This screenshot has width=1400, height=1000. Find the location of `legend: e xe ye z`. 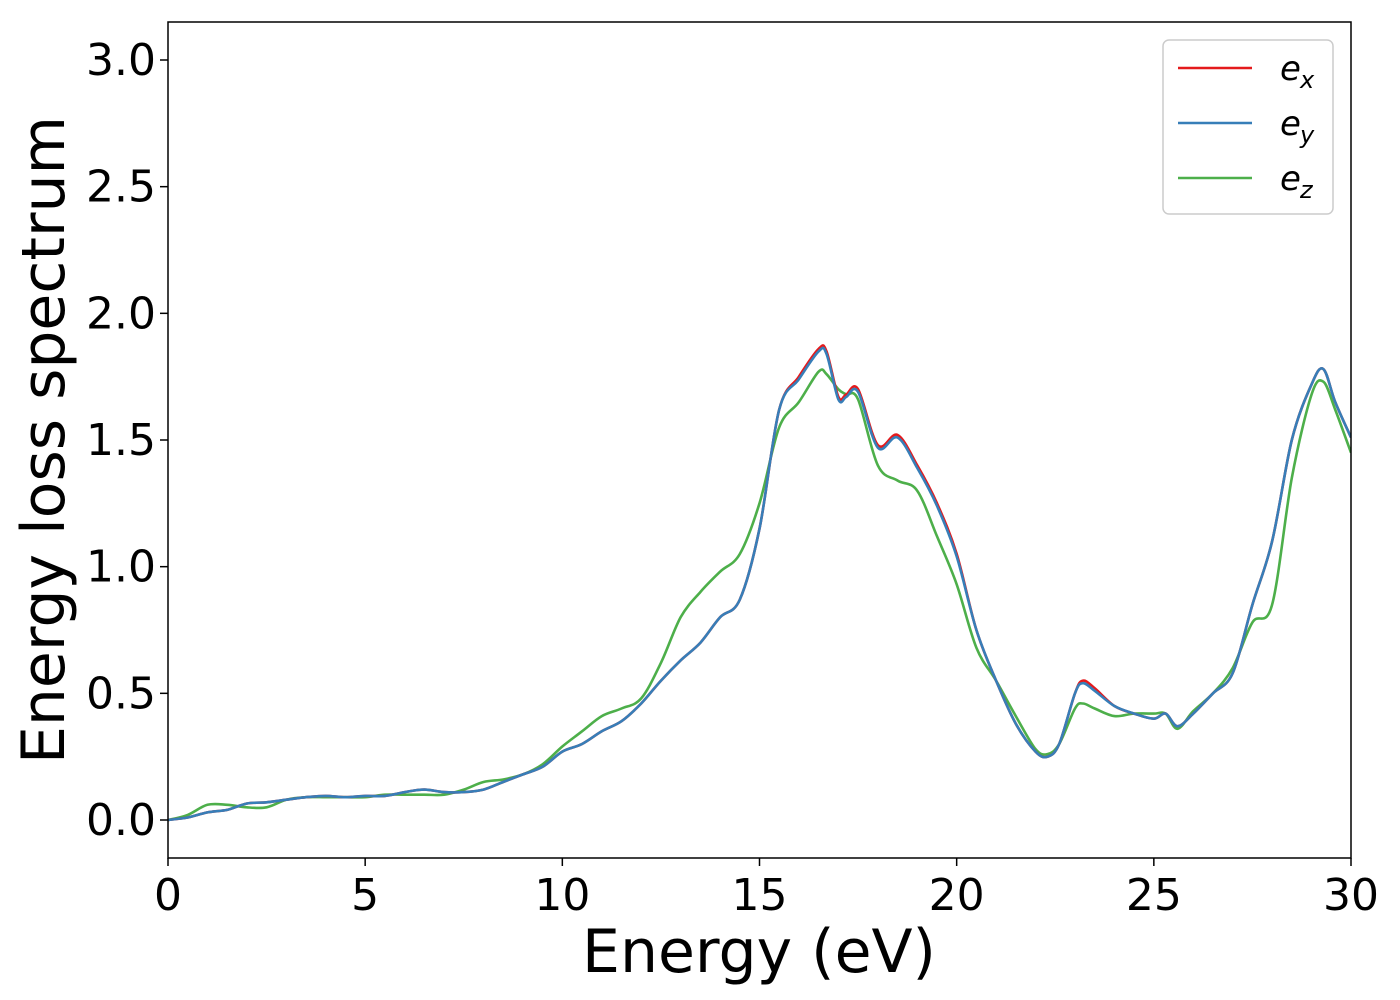

legend: e xe ye z is located at coordinates (1248, 127).